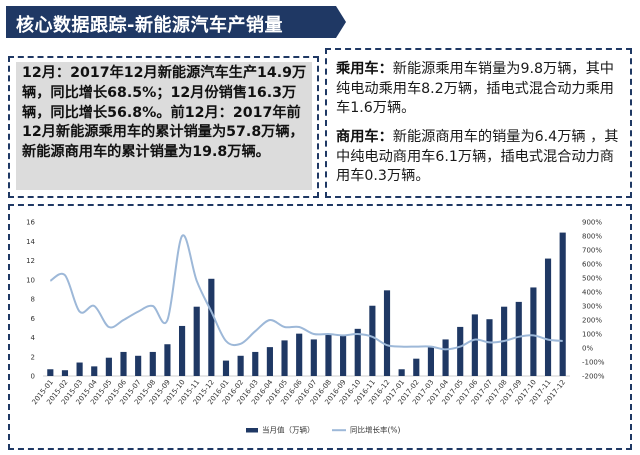  Describe the element at coordinates (592, 223) in the screenshot. I see `y-right-tick-label: 900%` at that location.